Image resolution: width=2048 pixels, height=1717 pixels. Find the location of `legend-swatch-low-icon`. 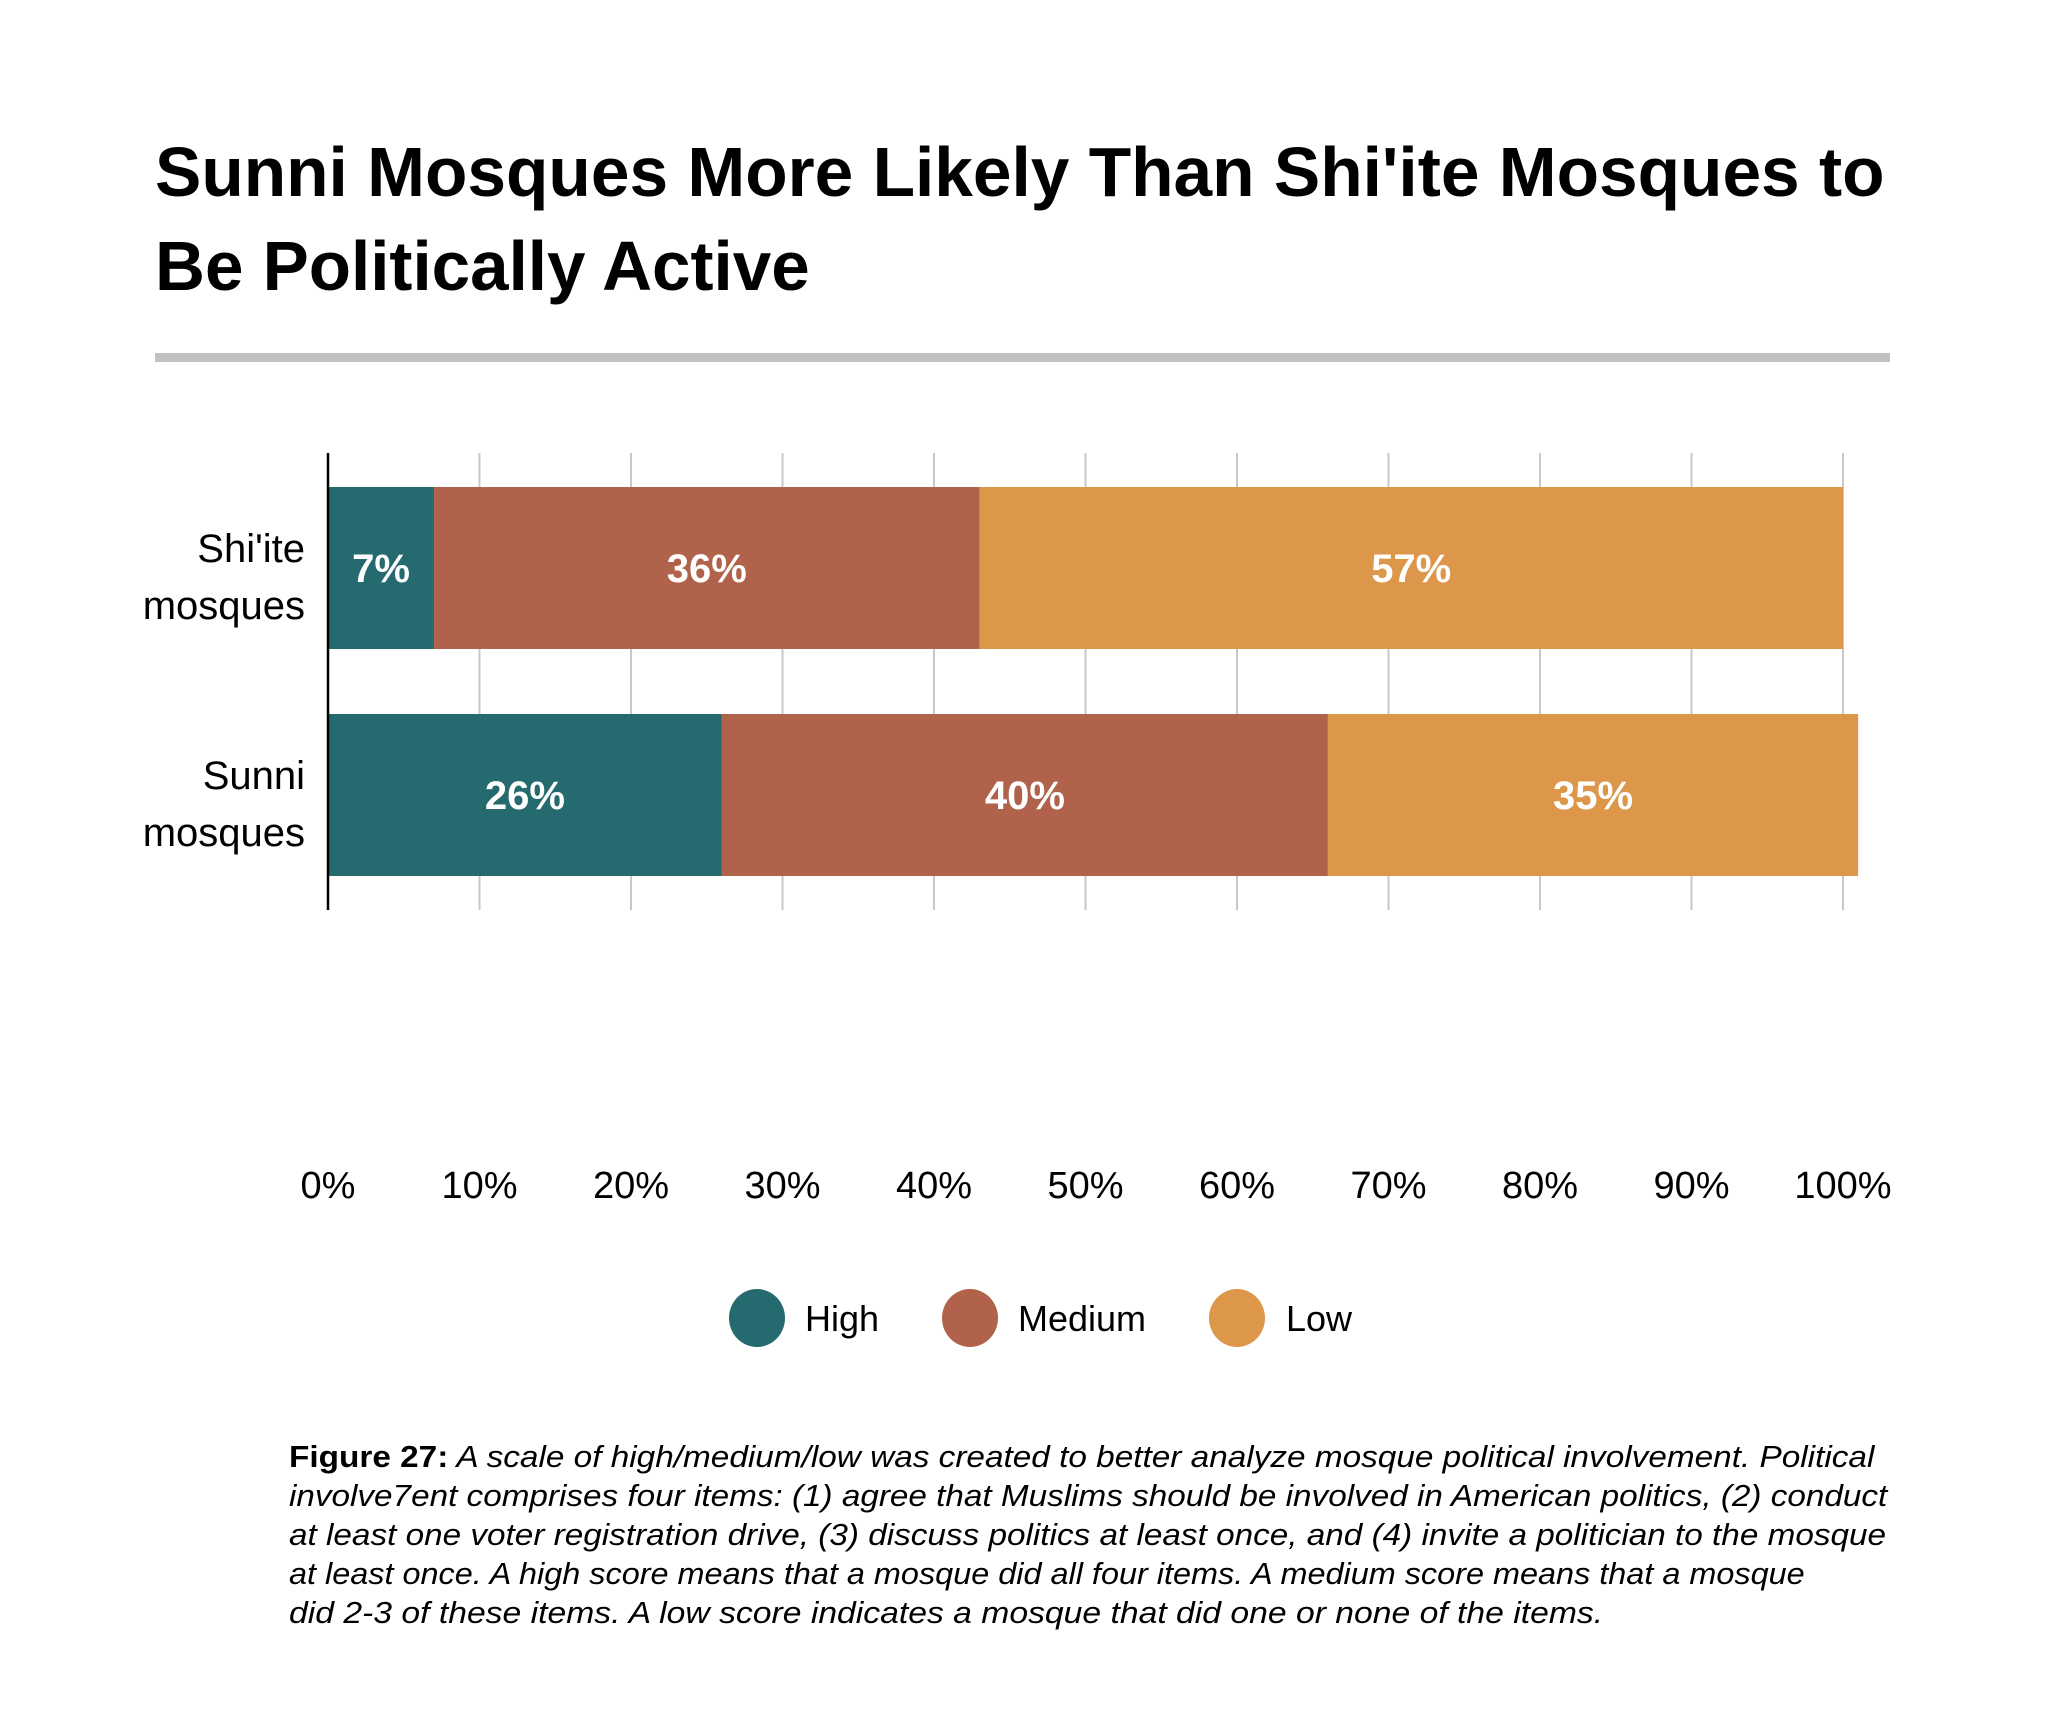

legend-swatch-low-icon is located at coordinates (1237, 1318).